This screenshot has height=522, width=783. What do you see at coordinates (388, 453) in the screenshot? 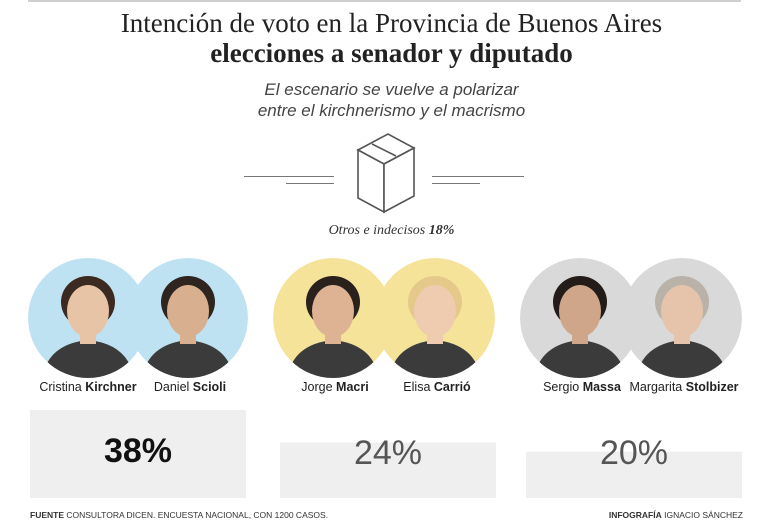
I see `bar-label-2: 24%` at bounding box center [388, 453].